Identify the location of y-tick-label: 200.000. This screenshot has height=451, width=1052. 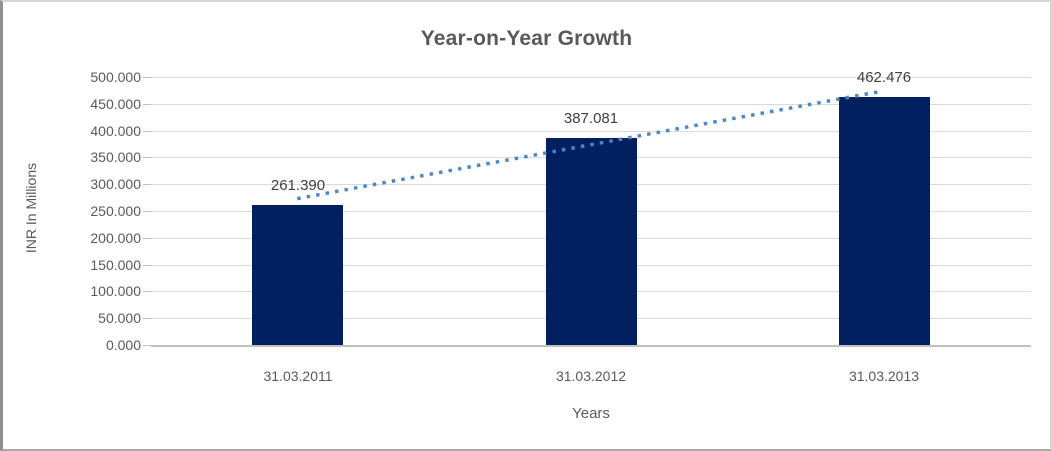
(115, 238).